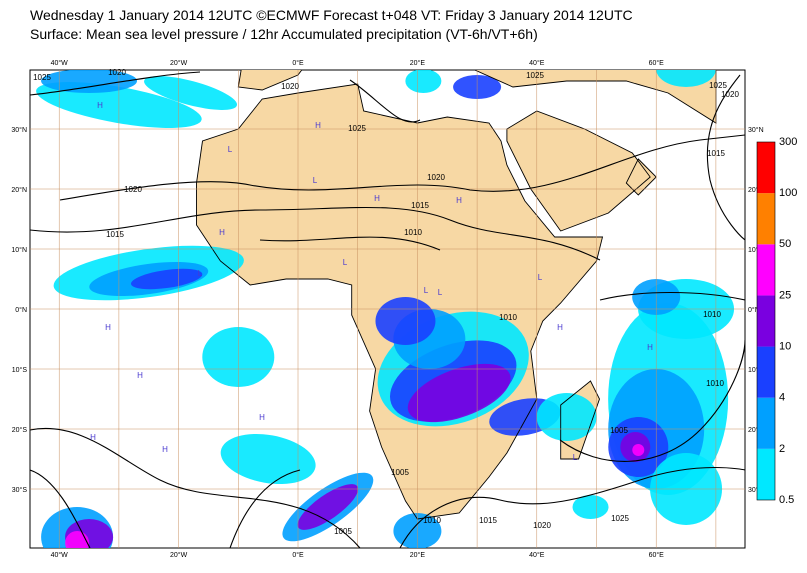 The height and width of the screenshot is (573, 807). Describe the element at coordinates (788, 142) in the screenshot. I see `colorbar-label: 300` at that location.